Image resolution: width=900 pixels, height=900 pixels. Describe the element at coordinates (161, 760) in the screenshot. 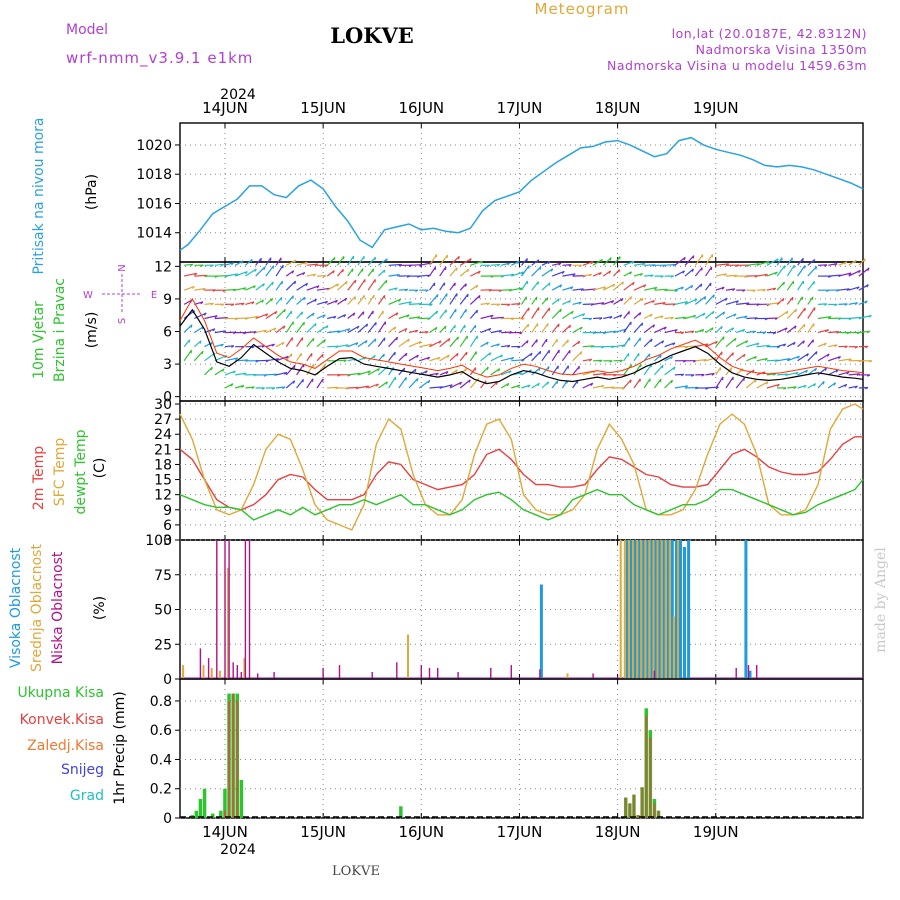

I see `precip-ytick-label: 0.4` at that location.